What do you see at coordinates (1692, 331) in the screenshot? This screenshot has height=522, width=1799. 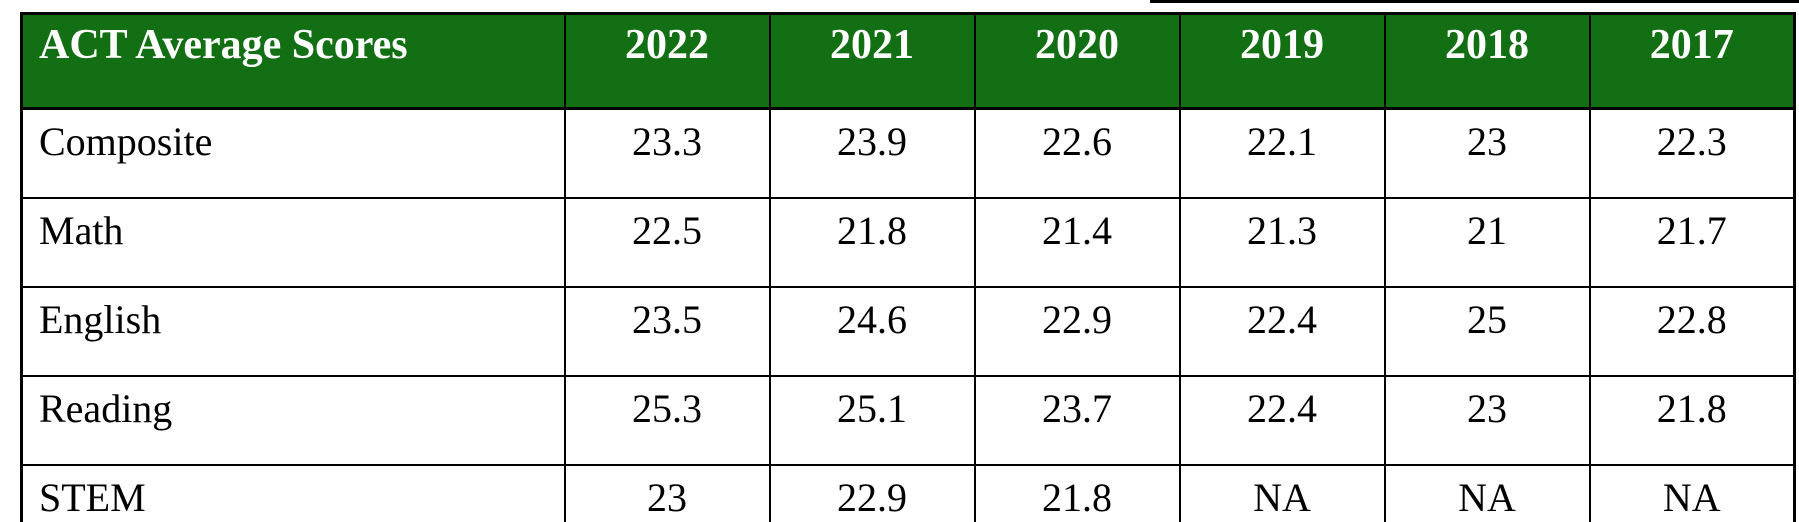 I see `cell-english-2017: 22.8` at bounding box center [1692, 331].